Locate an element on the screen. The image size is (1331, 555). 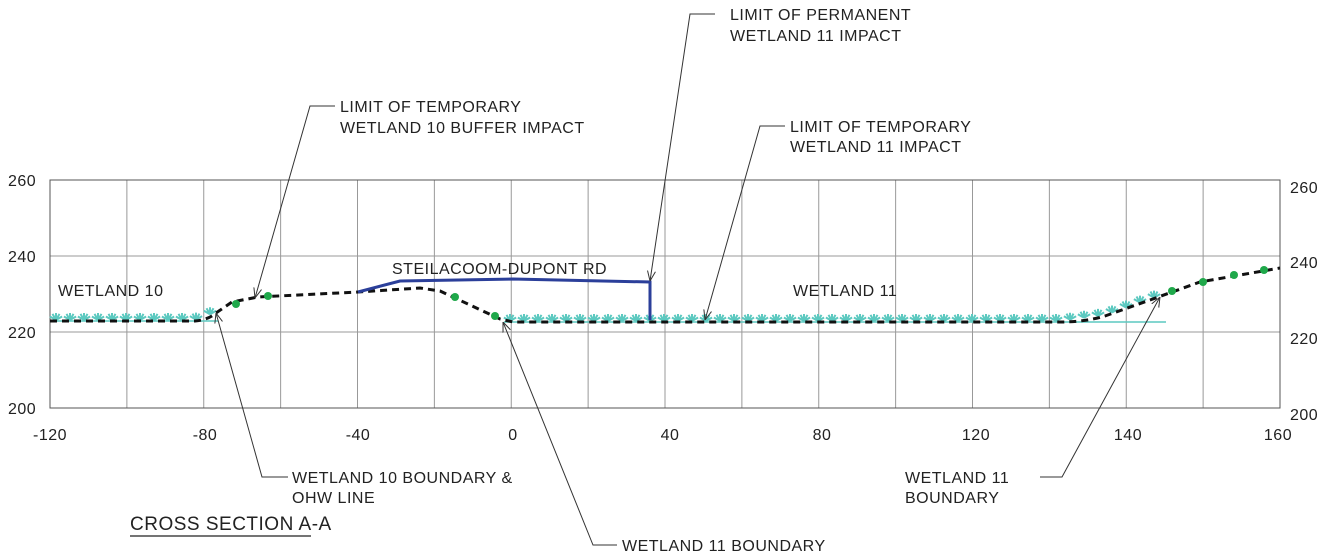
road-label: STEILACOOM-DUPONT RD is located at coordinates (499, 269).